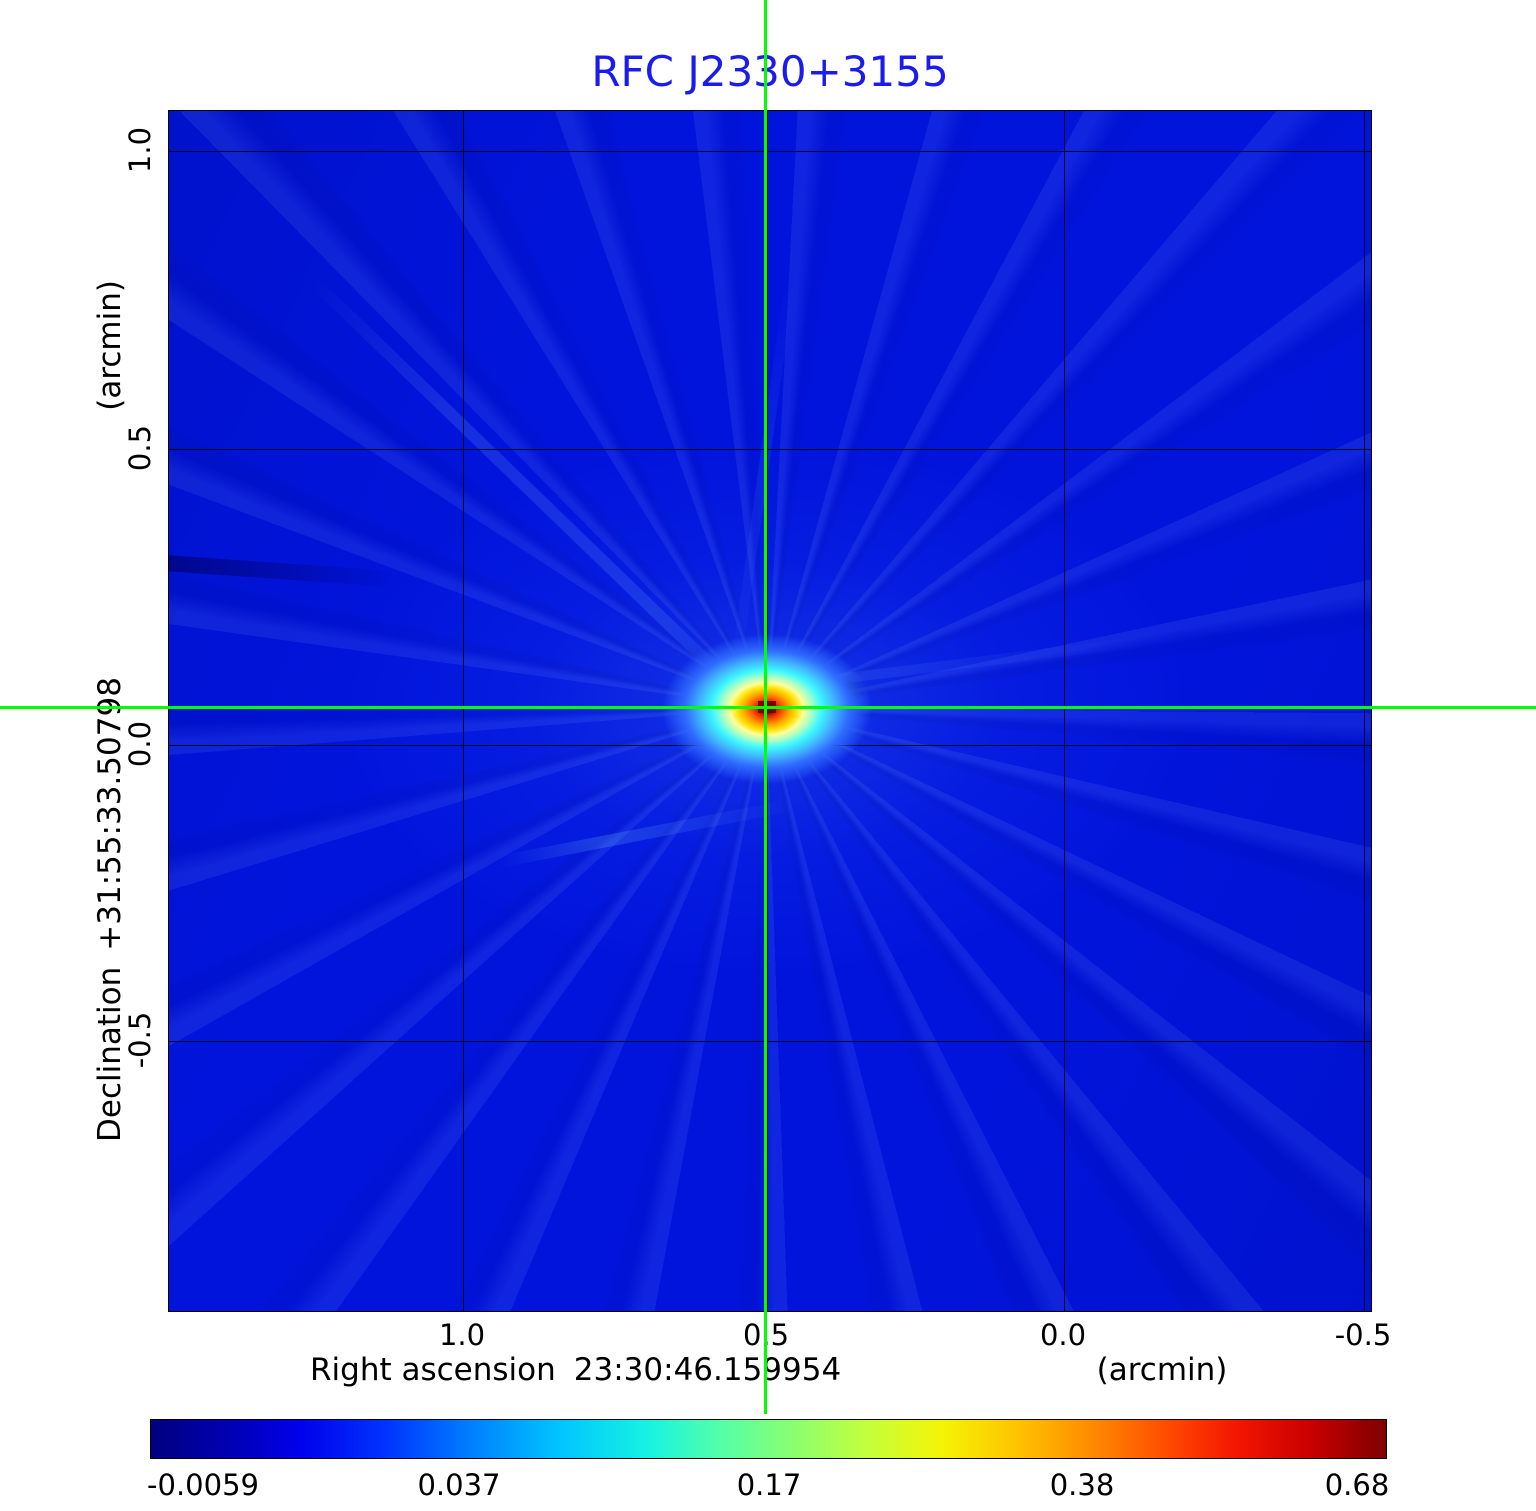  I want to click on colorbar-tick-label: 0.38, so click(1082, 1485).